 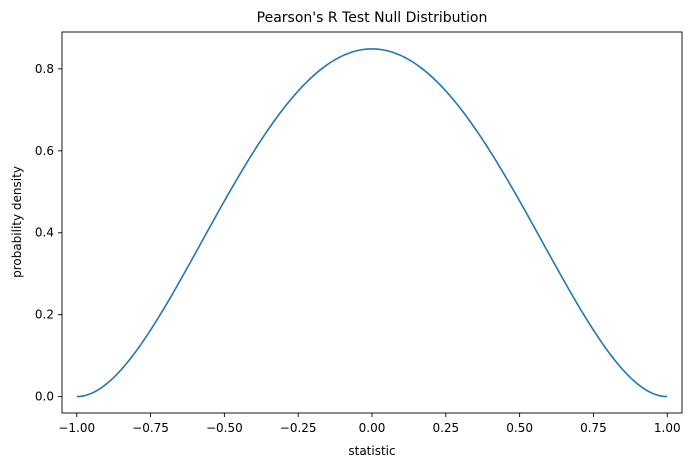 What do you see at coordinates (519, 428) in the screenshot?
I see `x-tick-label: 0.50` at bounding box center [519, 428].